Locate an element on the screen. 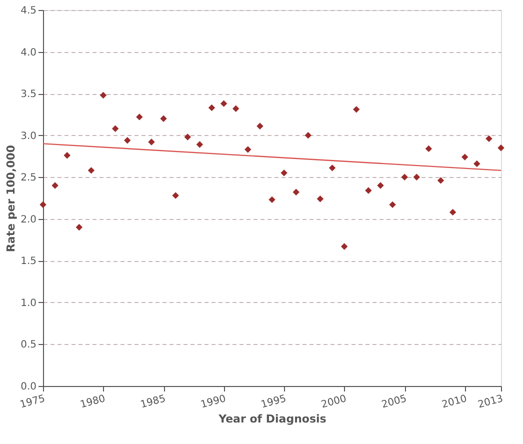  x-axis-title: Year of Diagnosis is located at coordinates (272, 419).